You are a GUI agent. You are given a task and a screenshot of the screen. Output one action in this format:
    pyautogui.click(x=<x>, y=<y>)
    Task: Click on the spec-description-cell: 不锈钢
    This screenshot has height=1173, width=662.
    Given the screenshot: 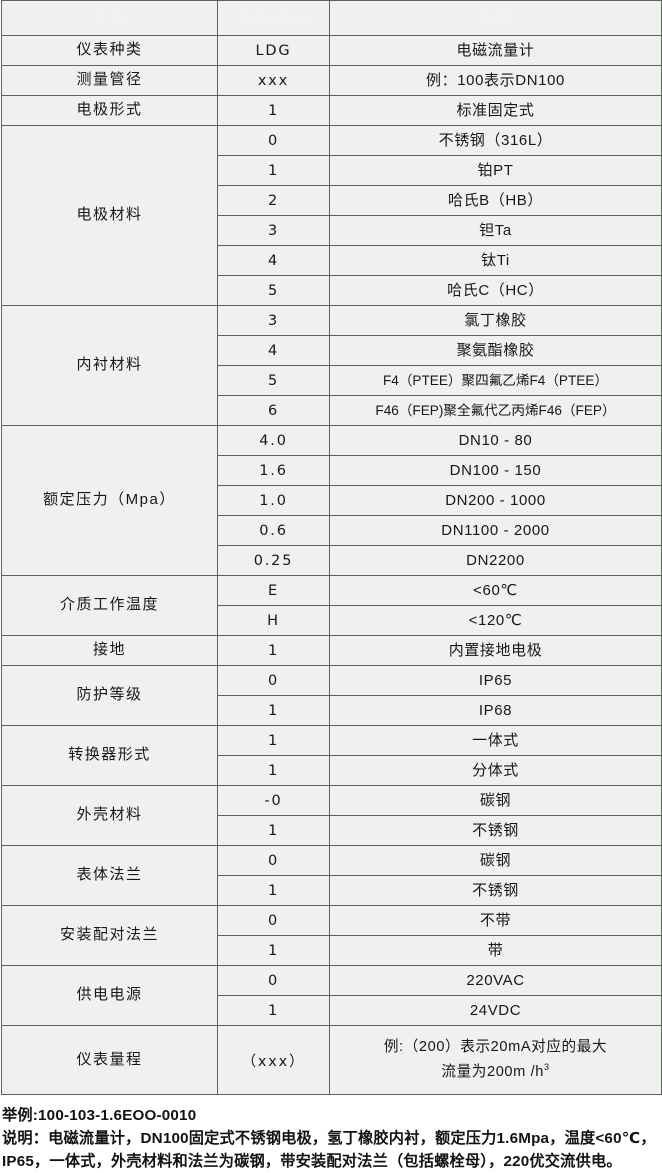 What is the action you would take?
    pyautogui.click(x=495, y=890)
    